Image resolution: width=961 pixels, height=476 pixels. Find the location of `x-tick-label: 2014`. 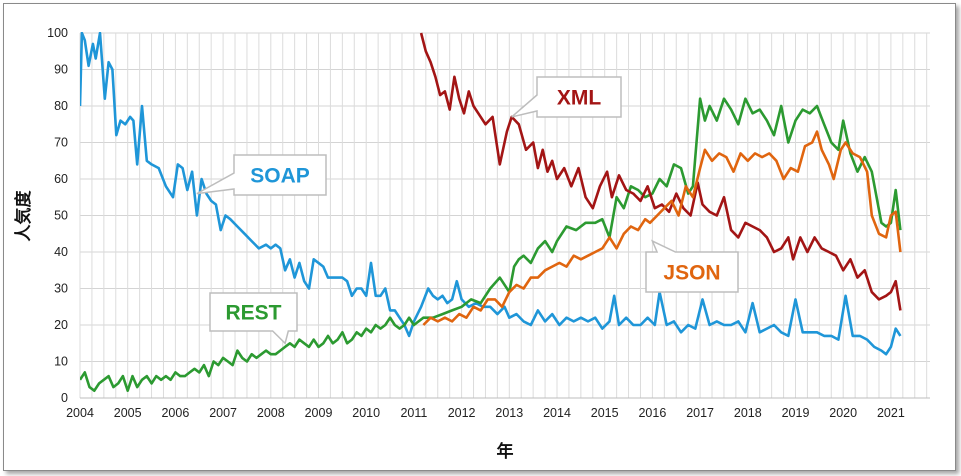

x-tick-label: 2014 is located at coordinates (557, 413).